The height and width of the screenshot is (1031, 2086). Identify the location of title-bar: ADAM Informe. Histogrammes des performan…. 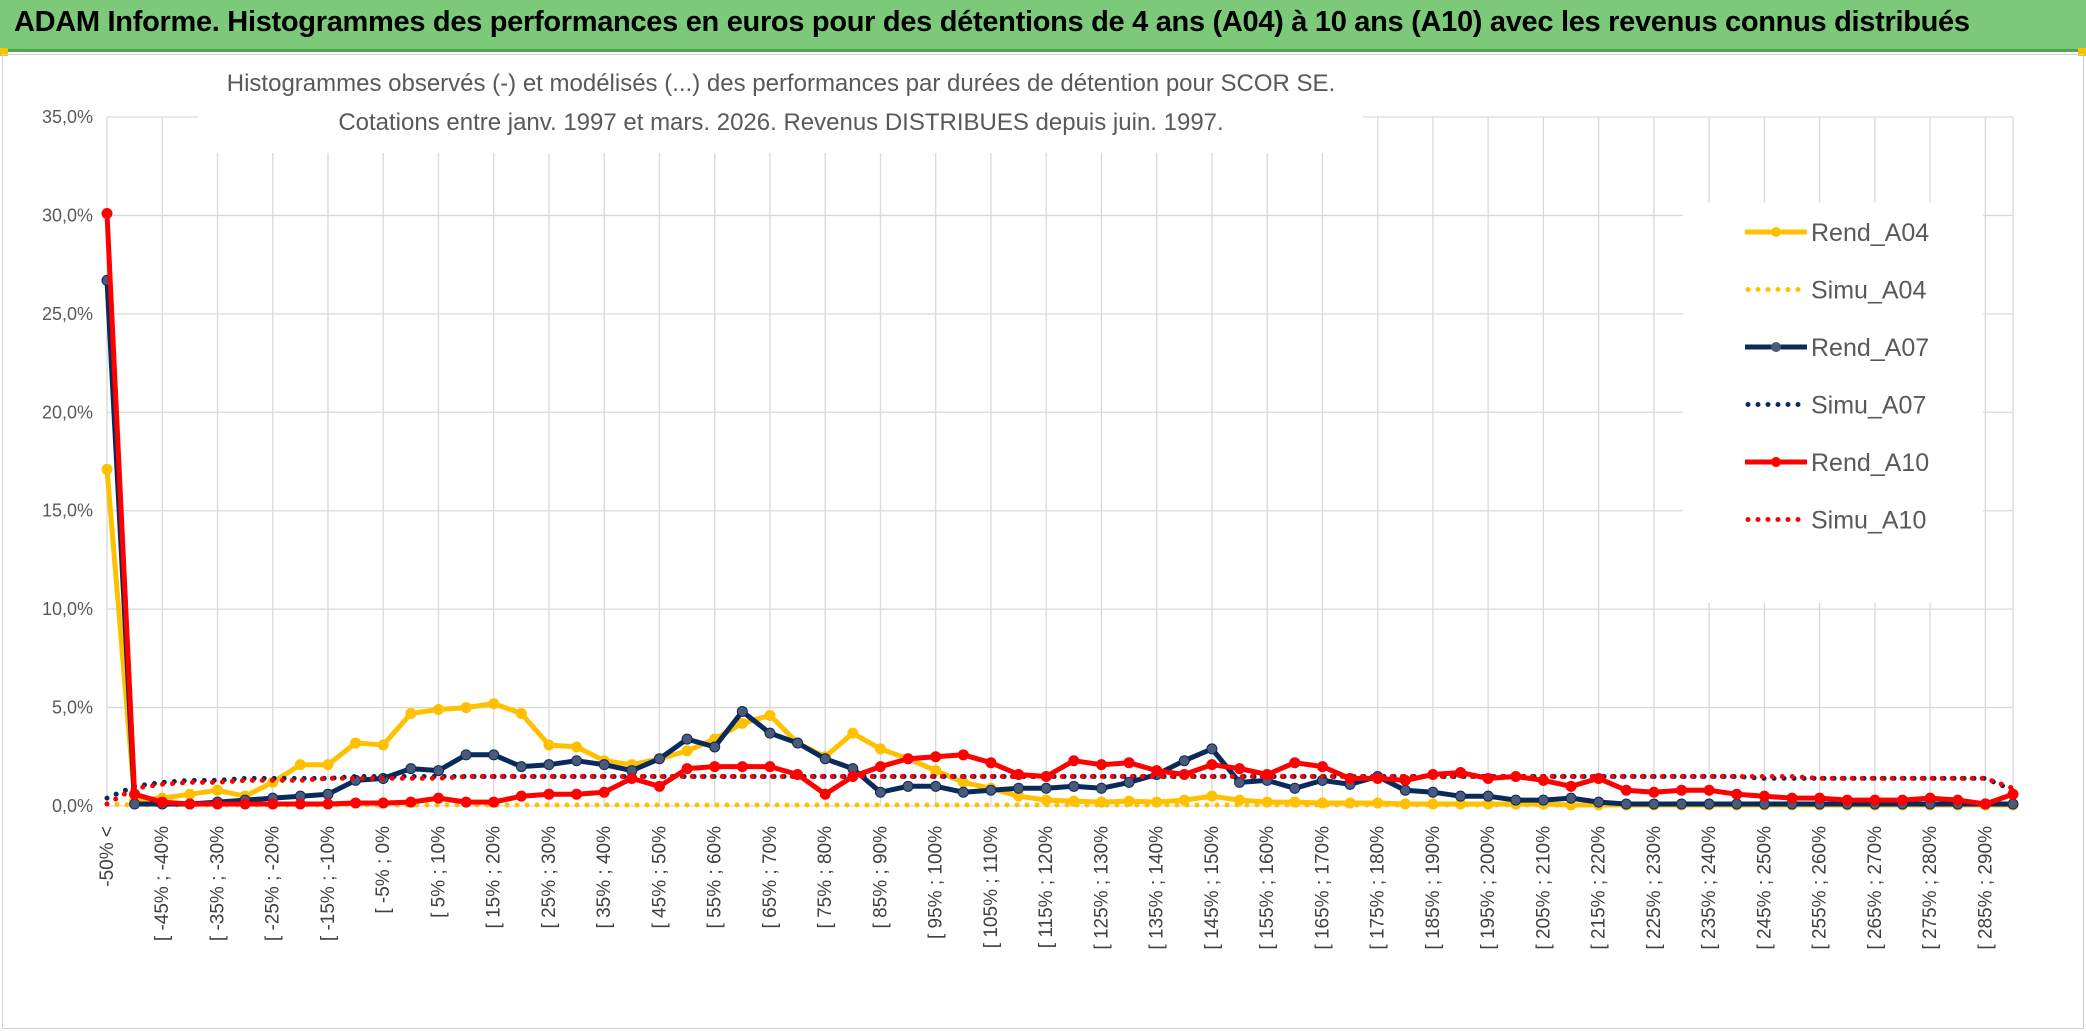
(1043, 26).